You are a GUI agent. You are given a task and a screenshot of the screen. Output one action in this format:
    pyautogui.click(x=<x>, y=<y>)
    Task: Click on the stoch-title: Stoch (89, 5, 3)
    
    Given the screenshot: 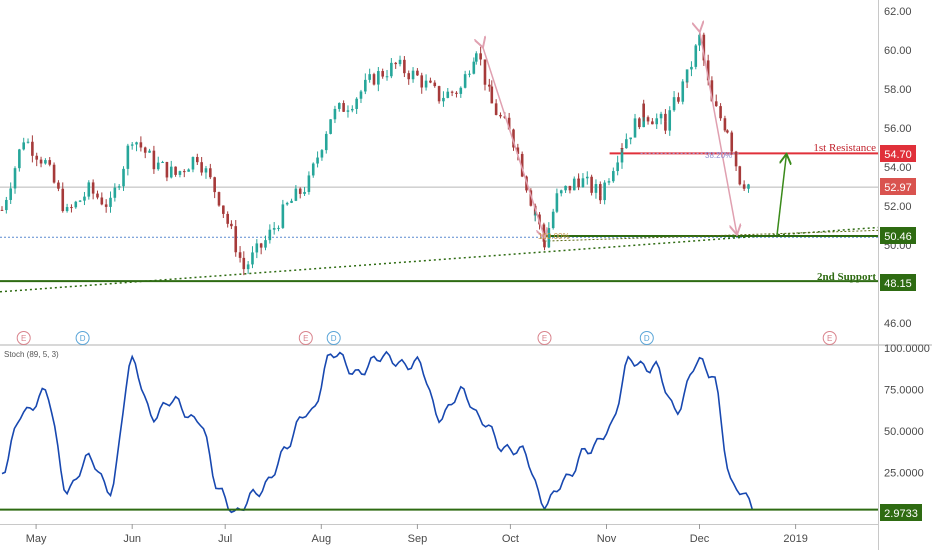 What is the action you would take?
    pyautogui.click(x=31, y=354)
    